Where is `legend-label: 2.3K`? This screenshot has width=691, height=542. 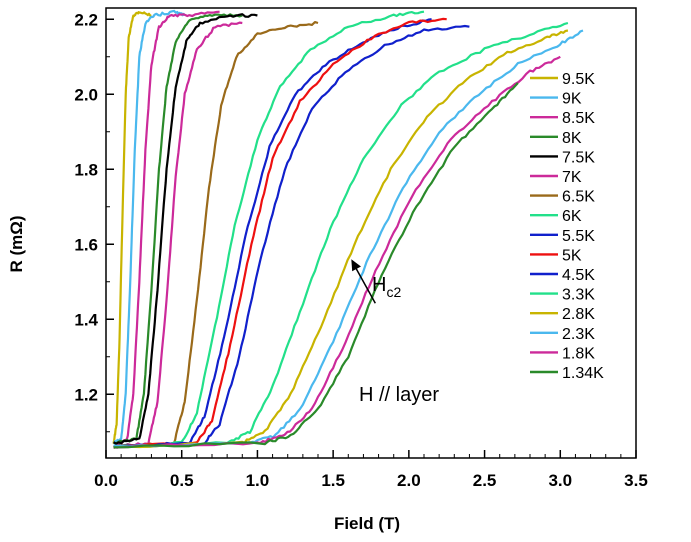 legend-label: 2.3K is located at coordinates (578, 334).